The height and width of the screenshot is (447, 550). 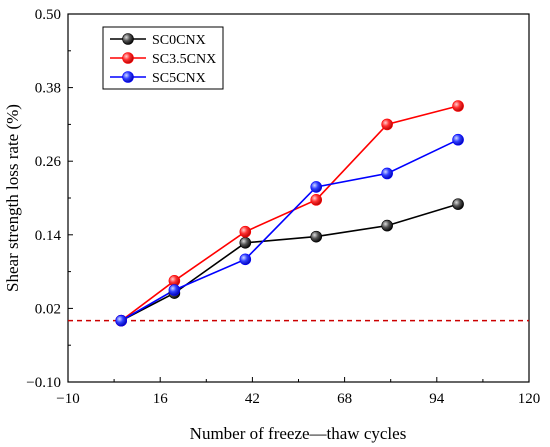 I want to click on y-tick-label: 0.14, so click(x=48, y=236).